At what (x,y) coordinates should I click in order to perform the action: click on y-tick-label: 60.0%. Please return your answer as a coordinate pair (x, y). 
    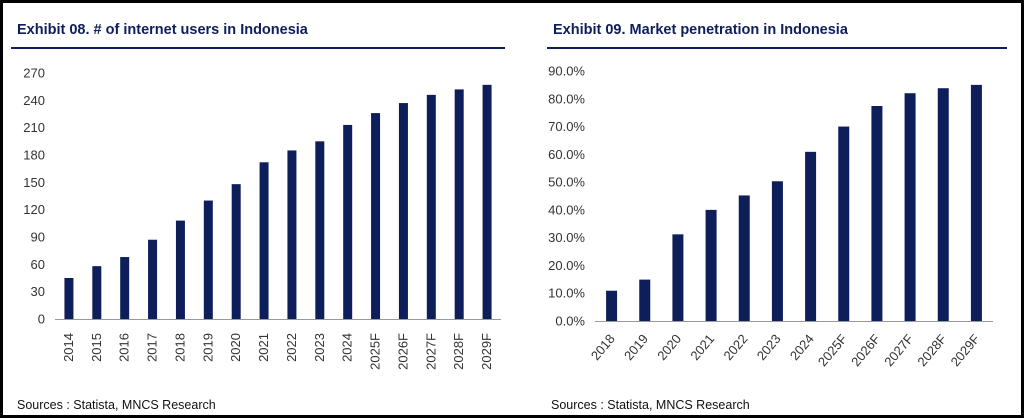
    Looking at the image, I should click on (566, 154).